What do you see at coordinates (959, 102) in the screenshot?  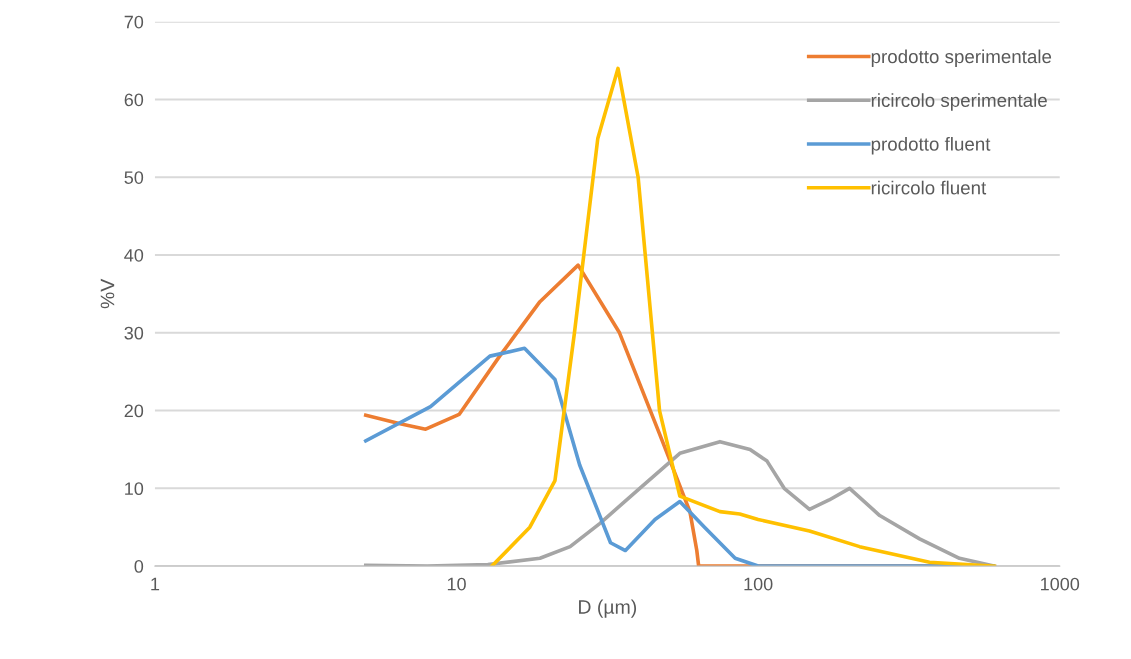 I see `legend-label: ricircolo sperimentale` at bounding box center [959, 102].